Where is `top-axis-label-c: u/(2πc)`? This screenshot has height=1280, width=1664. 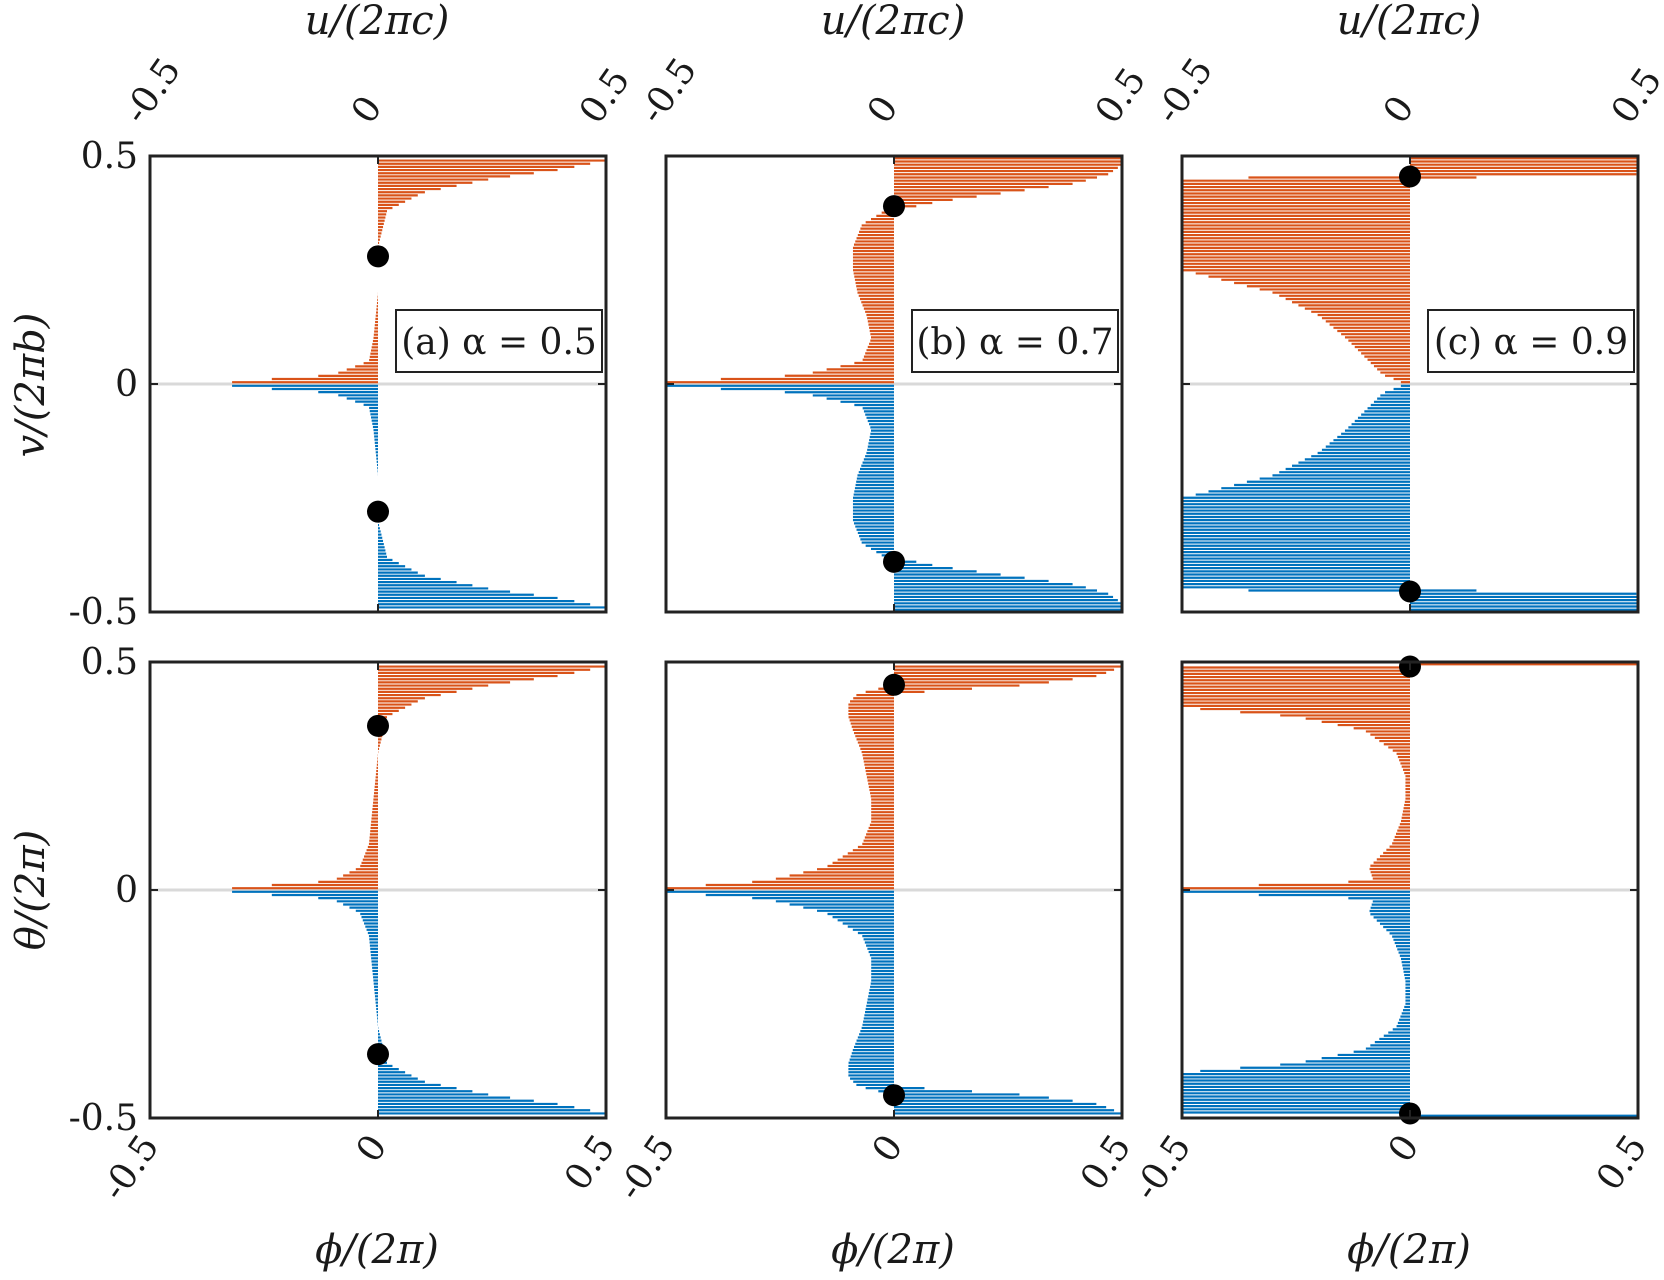 top-axis-label-c: u/(2πc) is located at coordinates (1409, 22).